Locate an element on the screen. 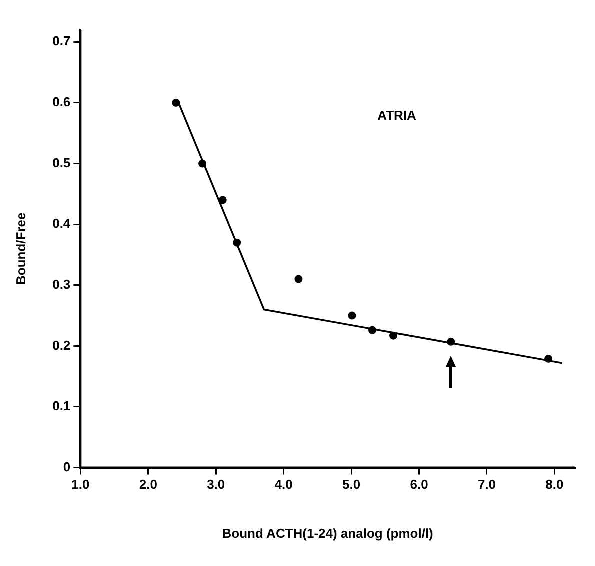  x-axis-title: Bound ACTH(1-24) analog (pmol/l) is located at coordinates (328, 533).